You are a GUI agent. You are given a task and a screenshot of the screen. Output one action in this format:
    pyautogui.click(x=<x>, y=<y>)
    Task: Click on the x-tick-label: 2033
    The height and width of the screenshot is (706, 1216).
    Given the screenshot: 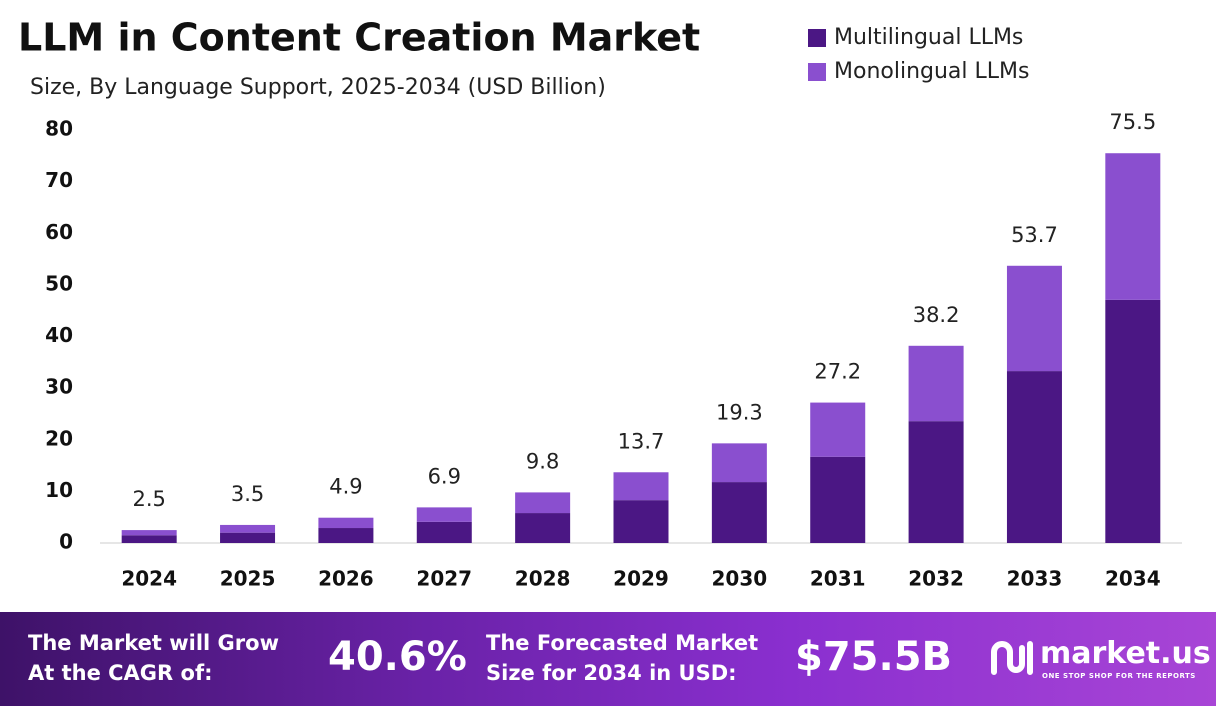 What is the action you would take?
    pyautogui.click(x=1035, y=579)
    